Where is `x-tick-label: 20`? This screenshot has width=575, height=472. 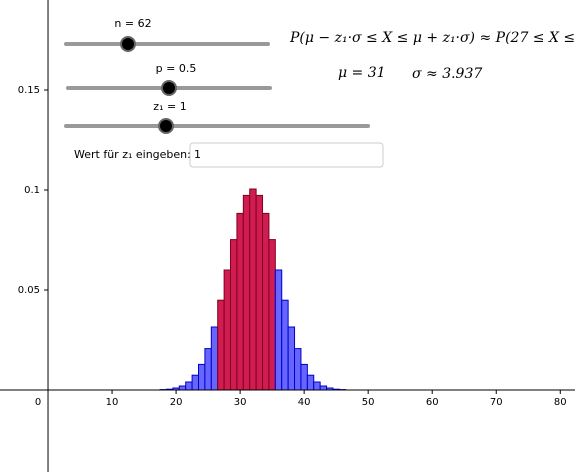
x-tick-label: 20 is located at coordinates (176, 402).